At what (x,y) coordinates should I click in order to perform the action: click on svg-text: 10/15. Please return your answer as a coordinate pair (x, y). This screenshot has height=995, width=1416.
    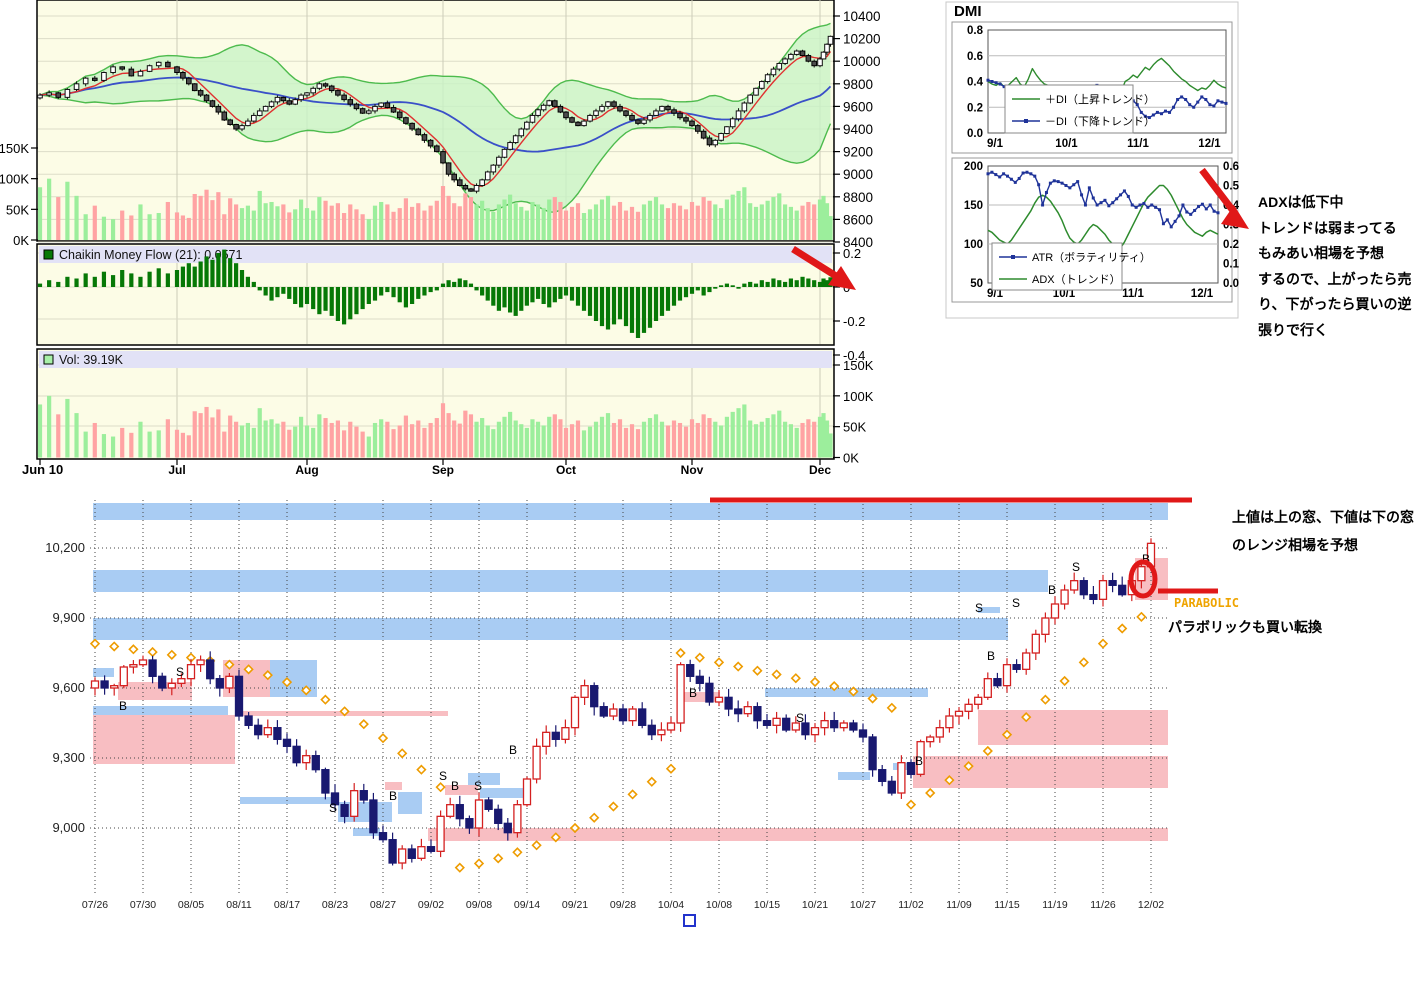
    Looking at the image, I should click on (767, 905).